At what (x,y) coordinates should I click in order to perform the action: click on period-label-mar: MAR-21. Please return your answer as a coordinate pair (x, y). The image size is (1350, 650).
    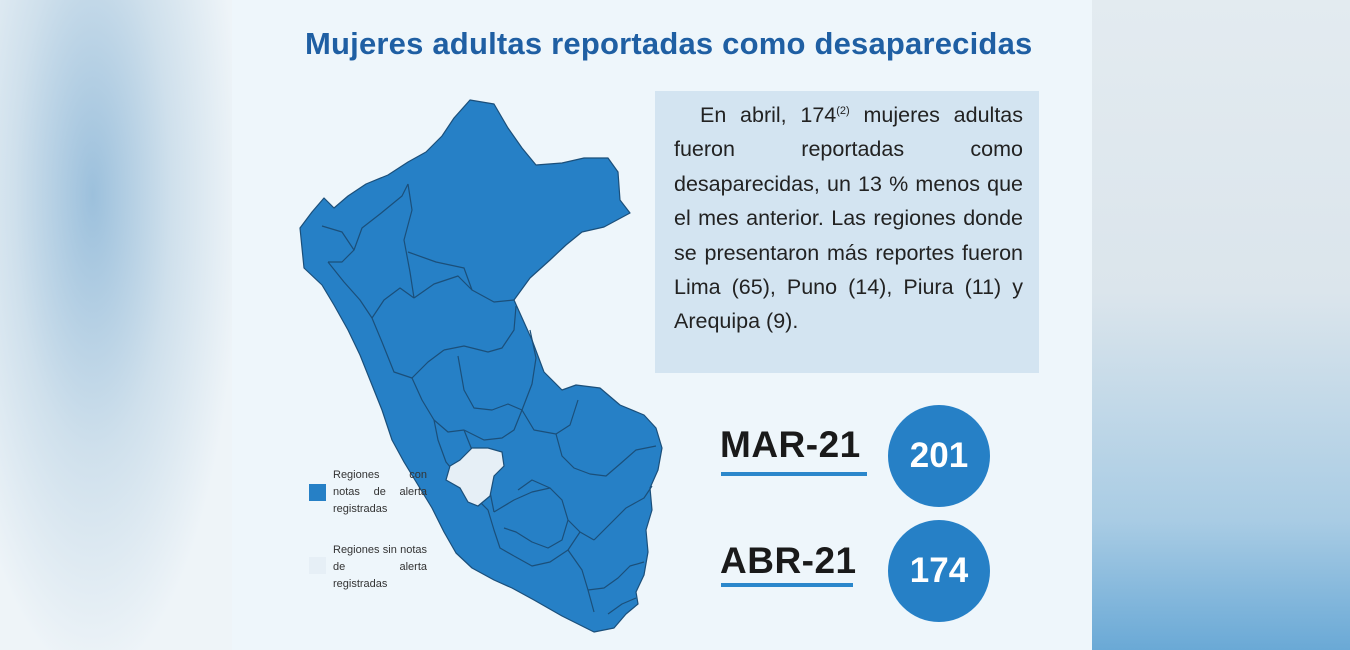
    Looking at the image, I should click on (790, 444).